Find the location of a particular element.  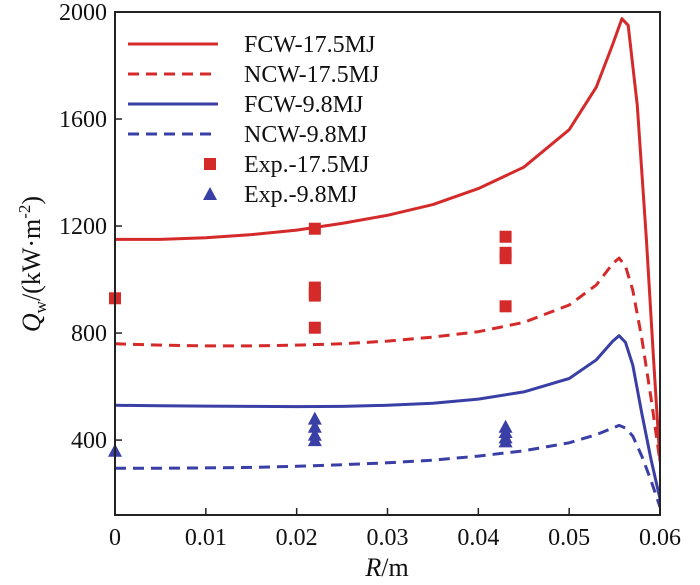

legend-label-fcw-9-8mj: FCW-9.8MJ is located at coordinates (303, 105).